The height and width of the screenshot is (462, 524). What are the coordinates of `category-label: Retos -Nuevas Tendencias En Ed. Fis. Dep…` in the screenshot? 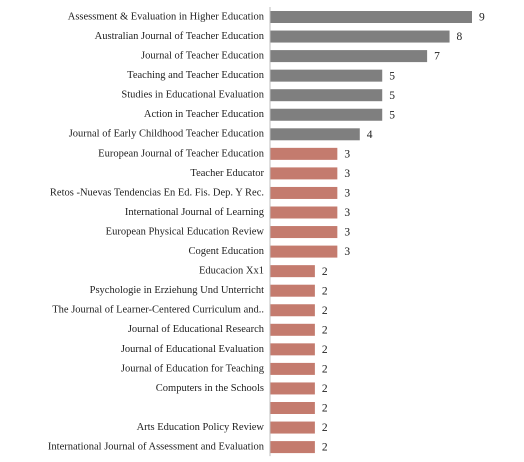 It's located at (157, 192).